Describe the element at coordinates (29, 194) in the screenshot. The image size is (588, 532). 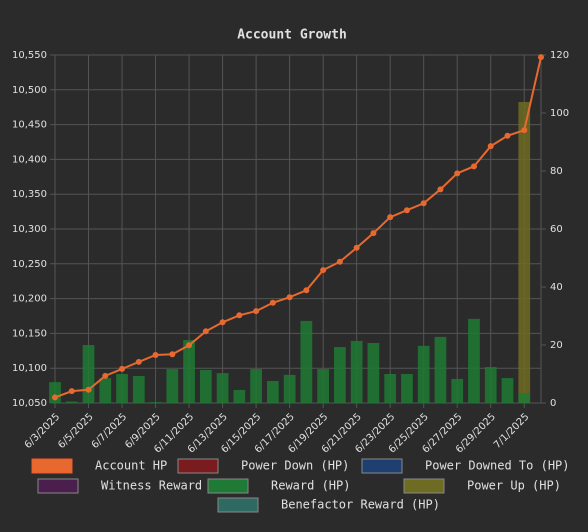
I see `y-tick-label: 10,350` at that location.